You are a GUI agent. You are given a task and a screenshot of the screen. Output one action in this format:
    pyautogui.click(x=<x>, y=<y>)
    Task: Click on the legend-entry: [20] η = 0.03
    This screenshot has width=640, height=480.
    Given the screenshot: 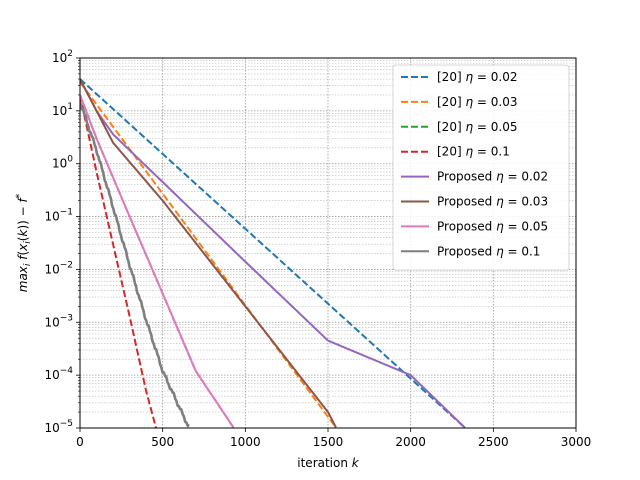 What is the action you would take?
    pyautogui.click(x=477, y=102)
    